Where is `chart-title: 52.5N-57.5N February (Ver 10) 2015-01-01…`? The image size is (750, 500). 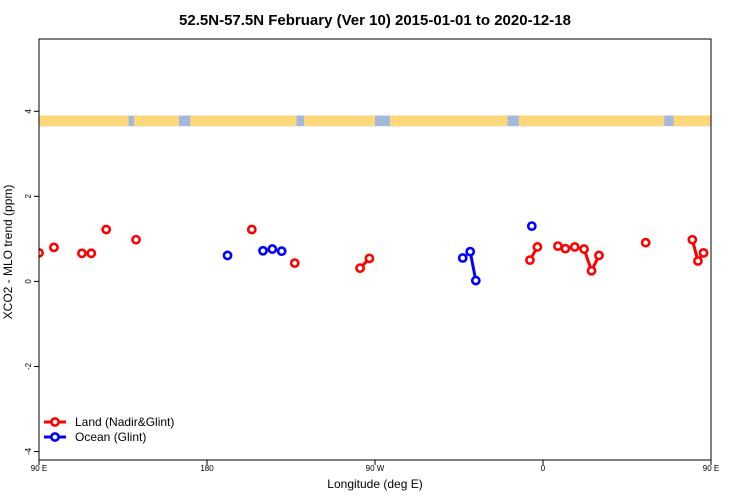
chart-title: 52.5N-57.5N February (Ver 10) 2015-01-01… is located at coordinates (375, 20).